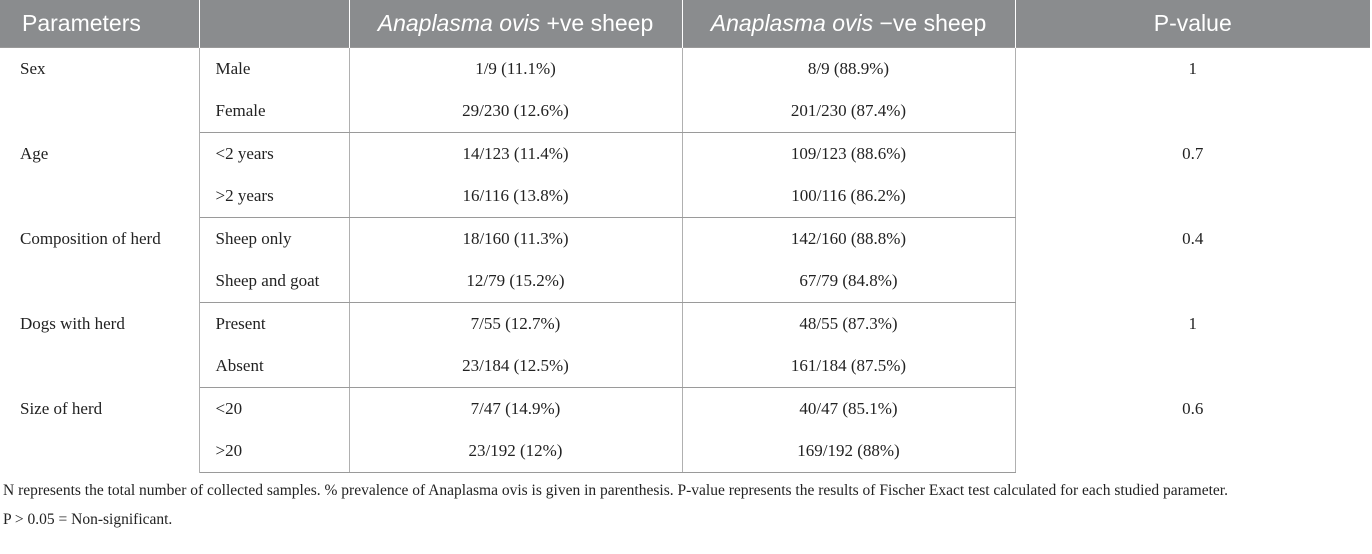 This screenshot has width=1372, height=554. I want to click on table-row: >2 years 16/116 (13.8%) 100/116 (86.2%), so click(685, 196).